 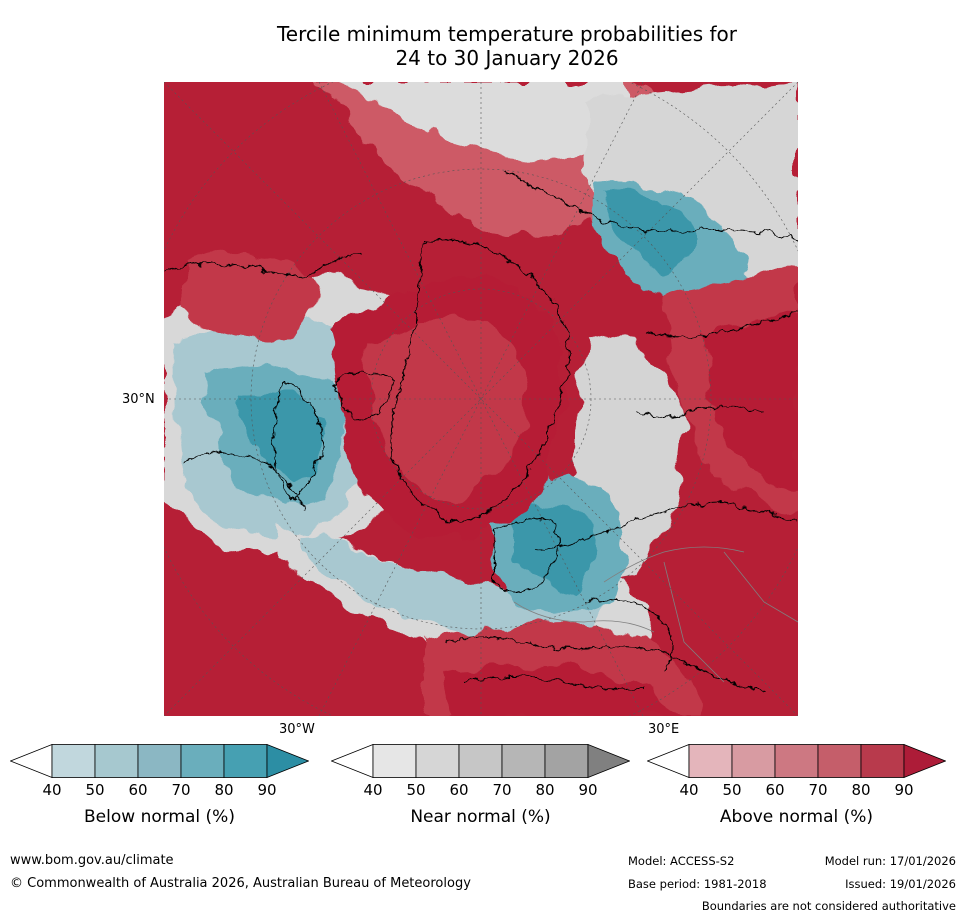 I want to click on below-normal-label: Below normal (%), so click(x=159, y=817).